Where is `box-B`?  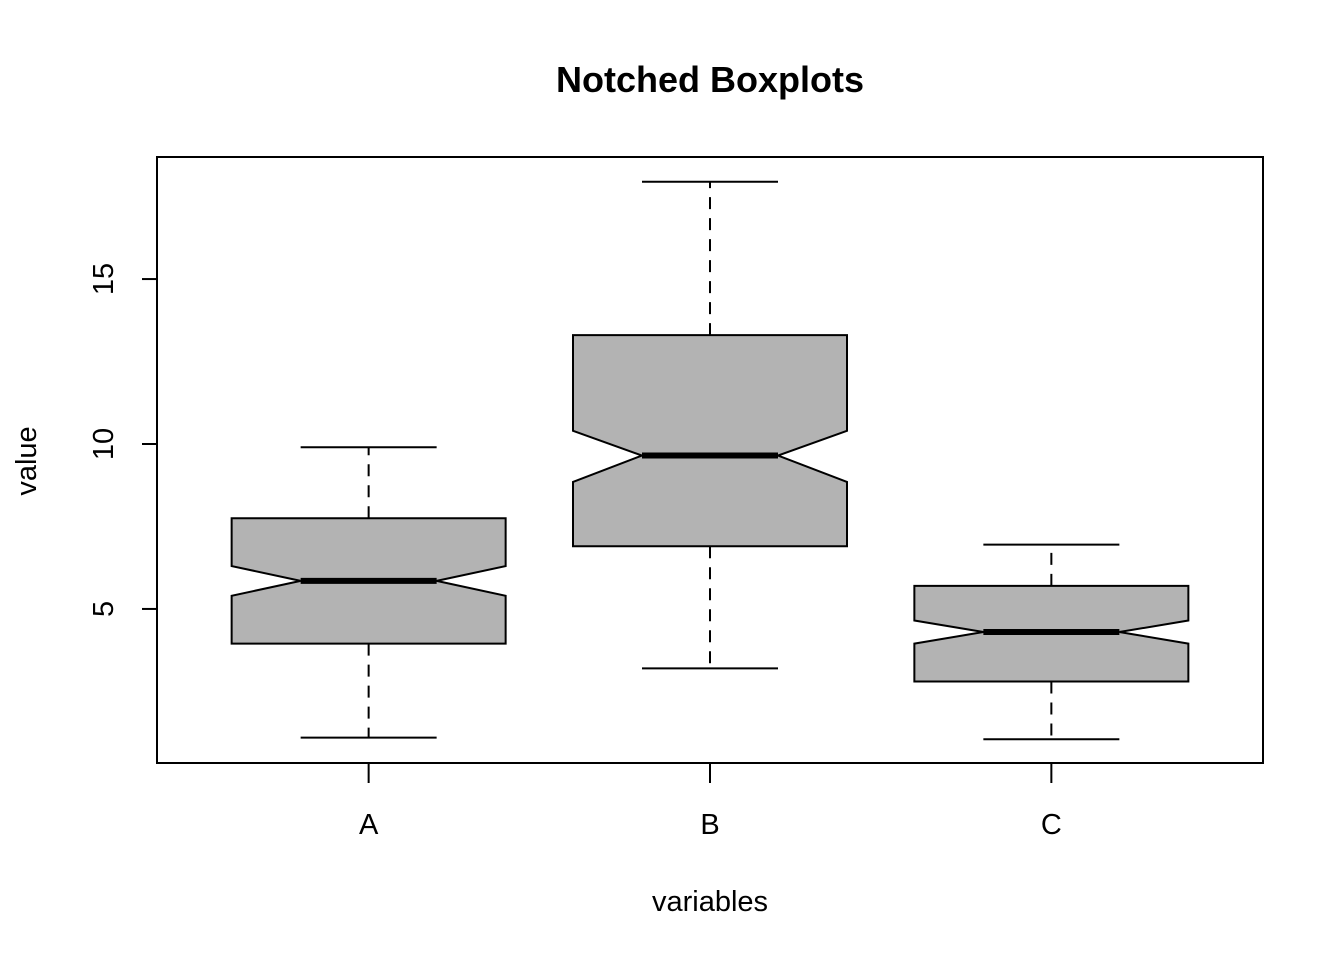
box-B is located at coordinates (710, 425).